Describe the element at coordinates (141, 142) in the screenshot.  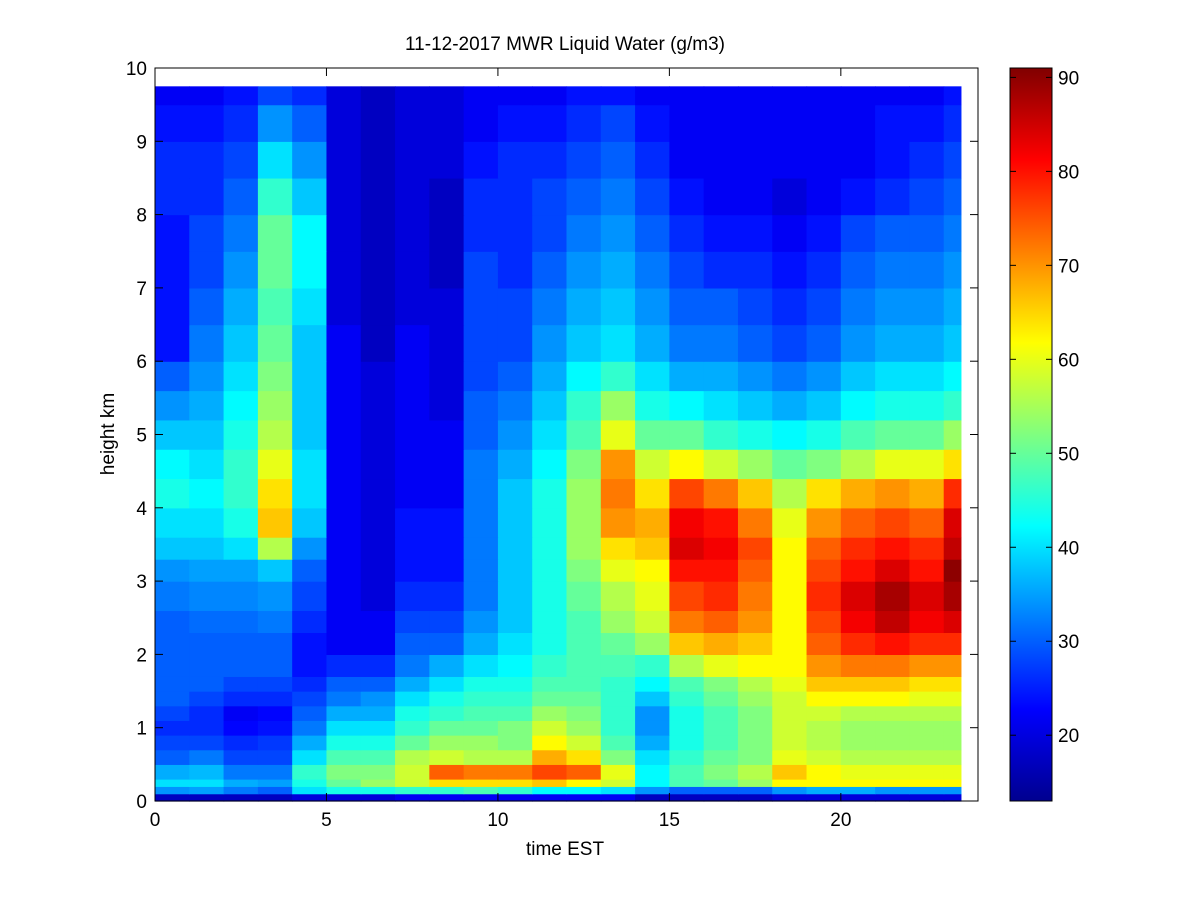
I see `y-tick-label: 9` at that location.